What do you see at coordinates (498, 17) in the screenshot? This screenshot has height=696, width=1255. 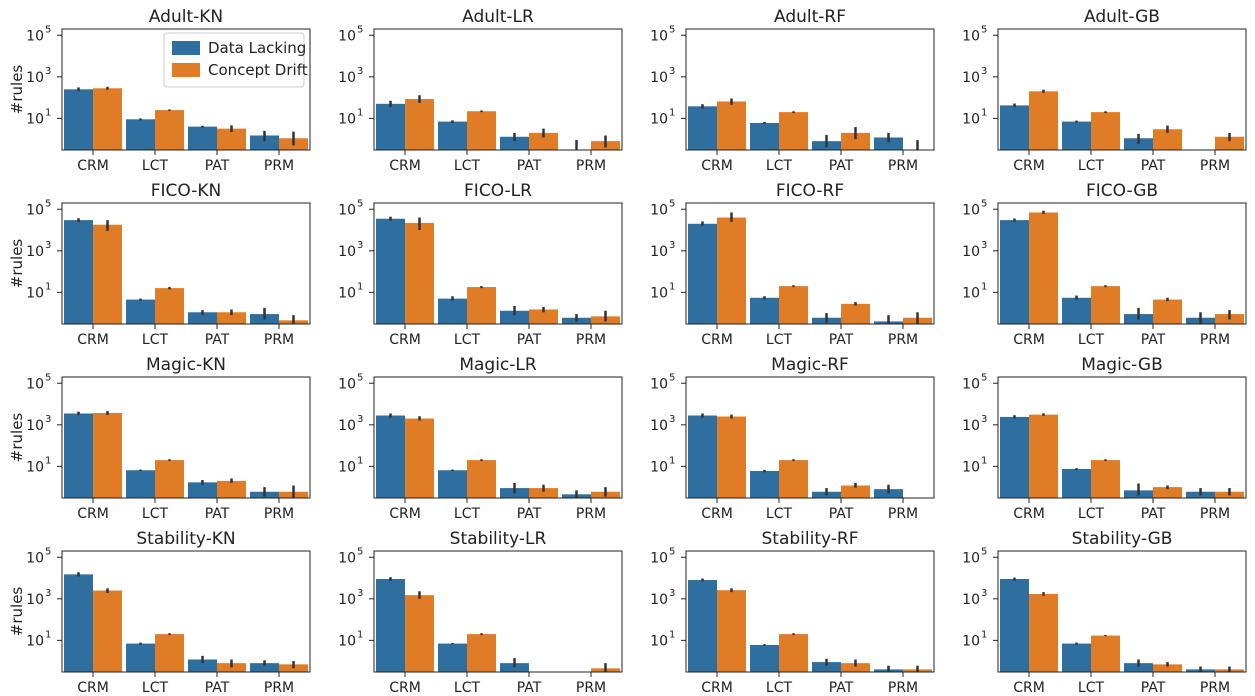 I see `panel-title: Adult-LR` at bounding box center [498, 17].